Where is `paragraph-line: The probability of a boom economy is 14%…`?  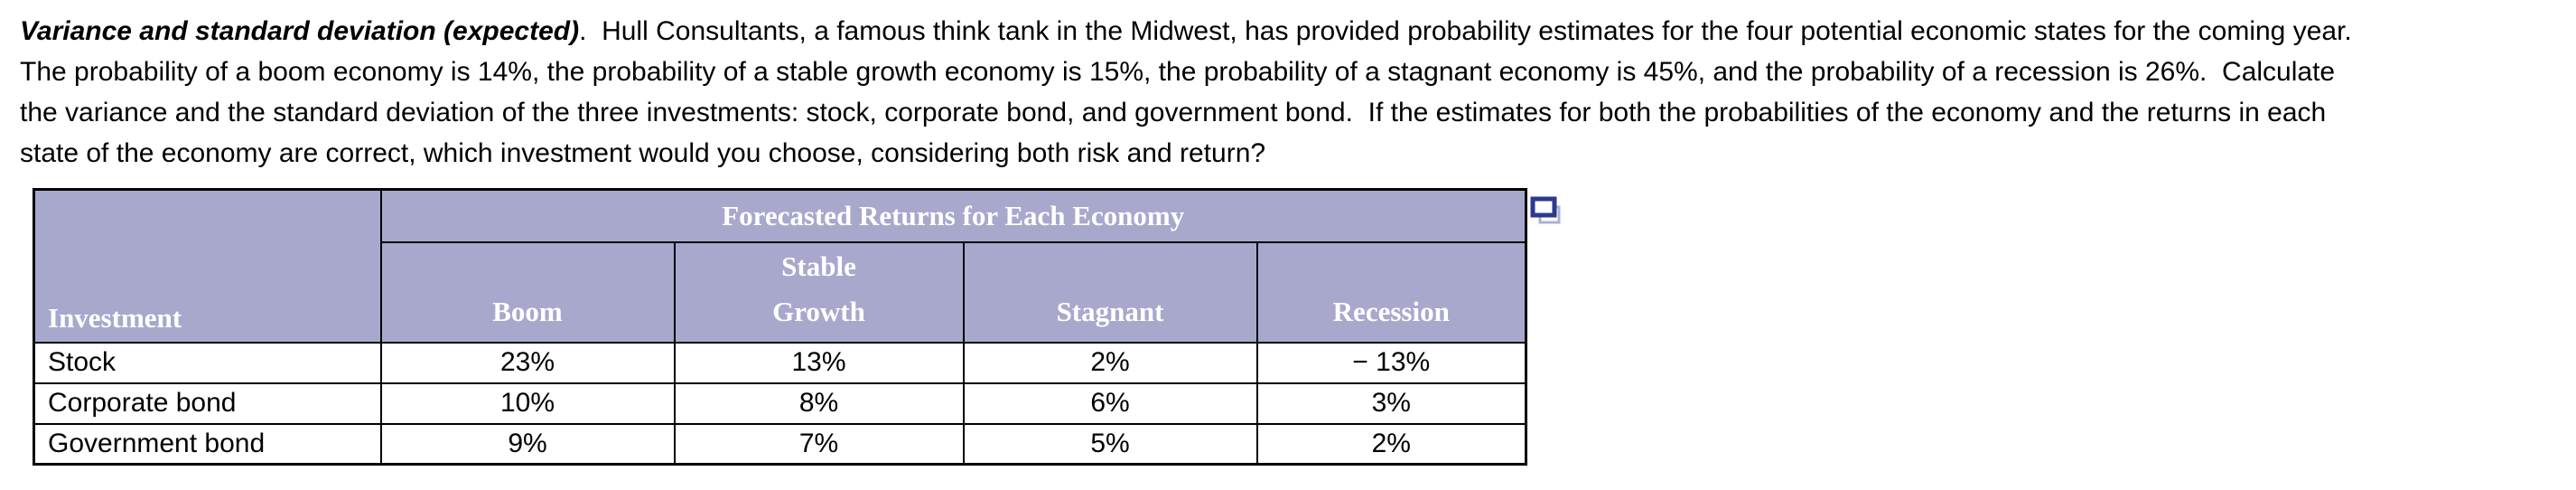 paragraph-line: The probability of a boom economy is 14%… is located at coordinates (1296, 72).